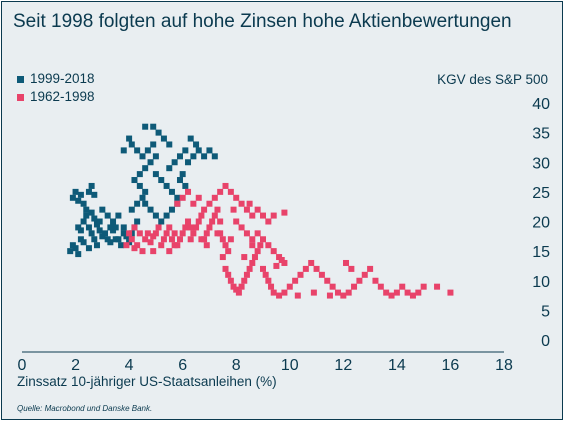 This screenshot has height=424, width=566. Describe the element at coordinates (541, 252) in the screenshot. I see `y-tick-label: 15` at that location.